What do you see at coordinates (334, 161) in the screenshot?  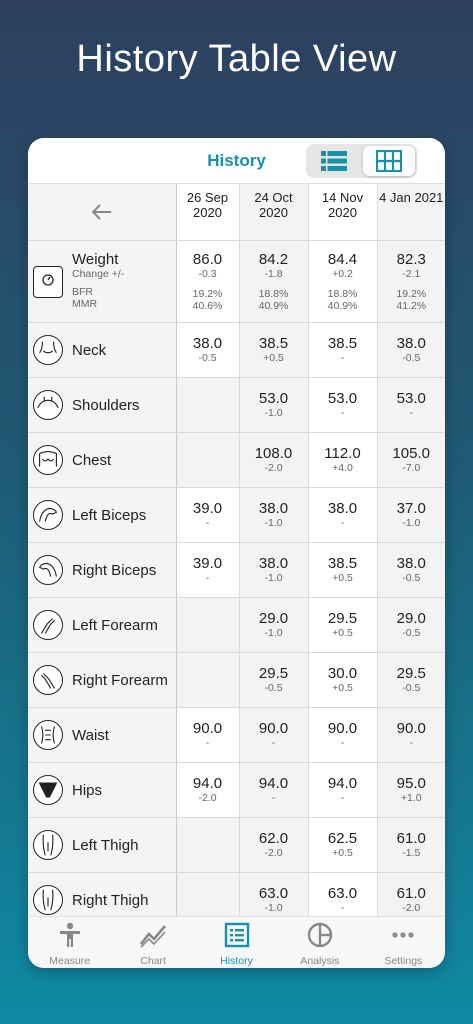 I see `list-view-button` at bounding box center [334, 161].